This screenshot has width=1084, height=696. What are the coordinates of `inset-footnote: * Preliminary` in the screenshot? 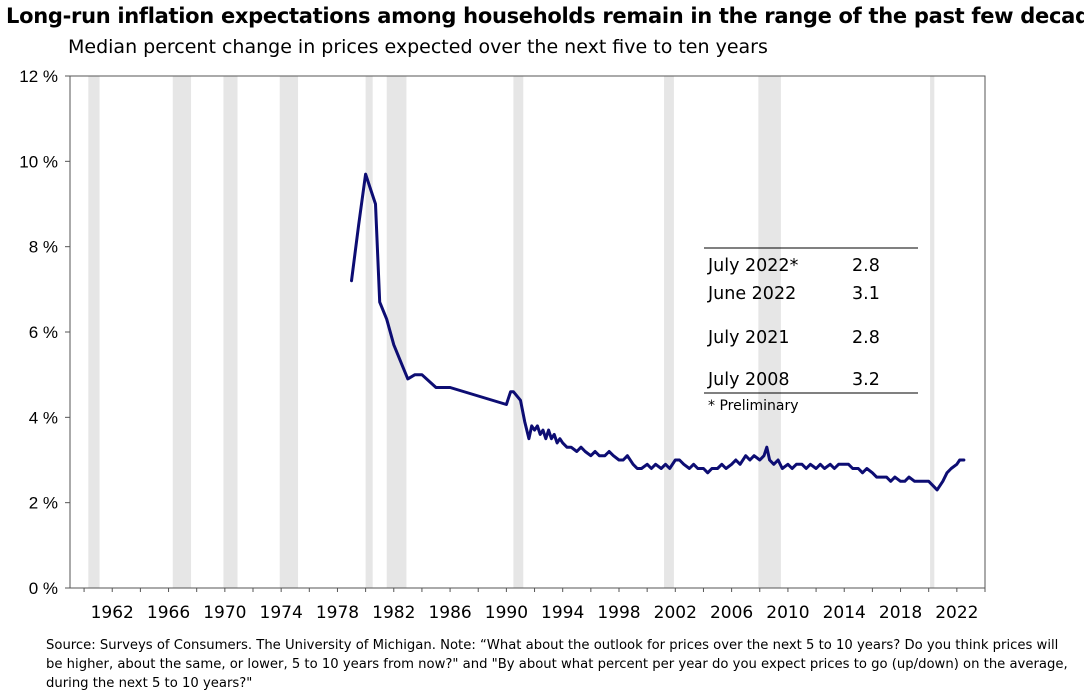 It's located at (753, 406).